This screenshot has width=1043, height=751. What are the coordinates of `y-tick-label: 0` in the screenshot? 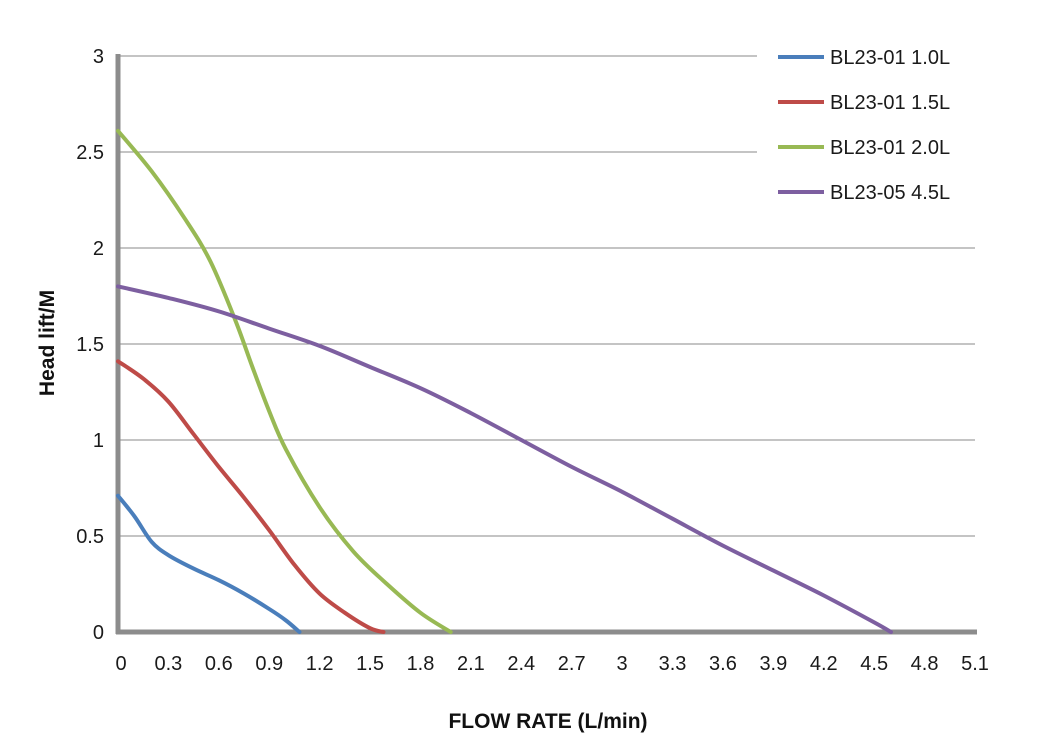 It's located at (98, 633).